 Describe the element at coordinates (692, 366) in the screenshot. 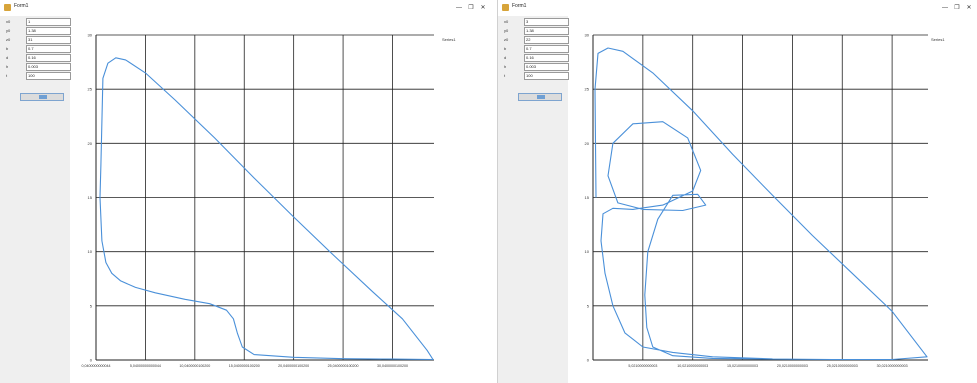

I see `x-tick-label: 10,0210000000003` at that location.